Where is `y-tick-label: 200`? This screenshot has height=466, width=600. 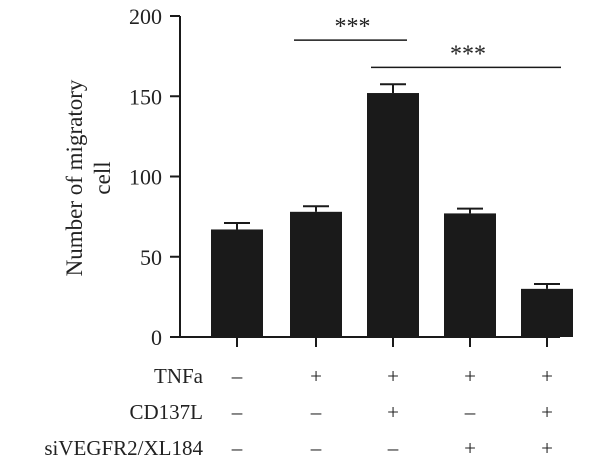
y-tick-label: 200 is located at coordinates (145, 16).